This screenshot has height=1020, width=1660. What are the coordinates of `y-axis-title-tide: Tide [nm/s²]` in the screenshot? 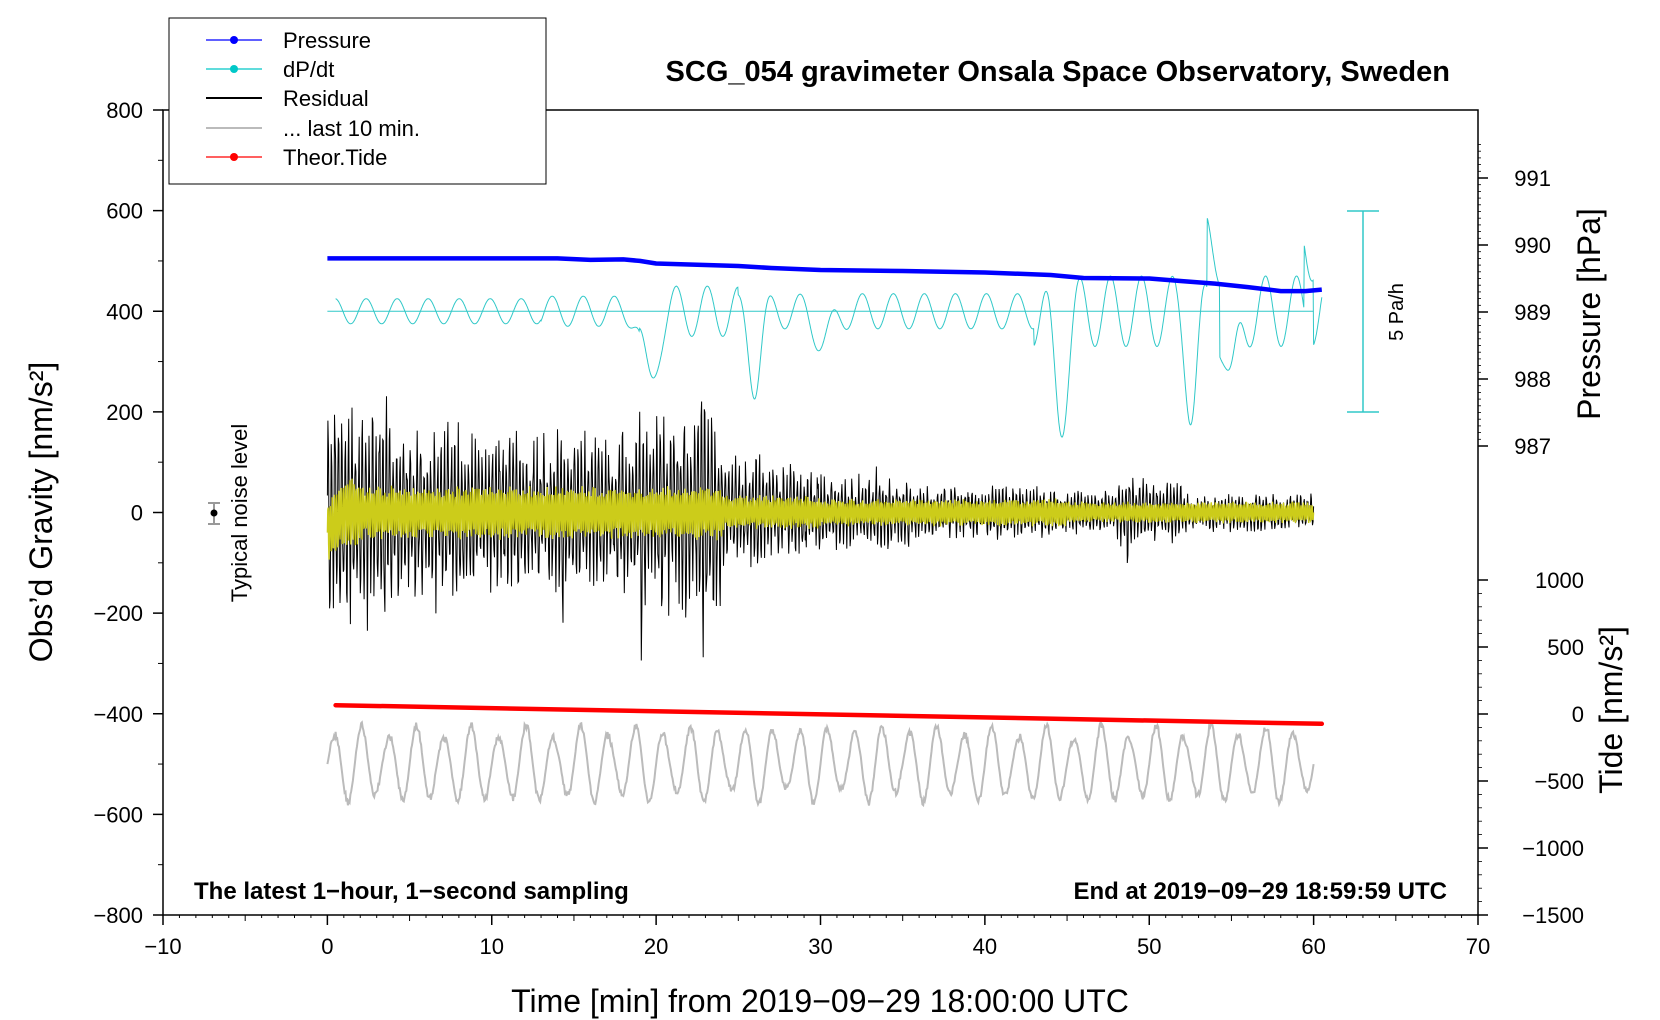 It's located at (1611, 710).